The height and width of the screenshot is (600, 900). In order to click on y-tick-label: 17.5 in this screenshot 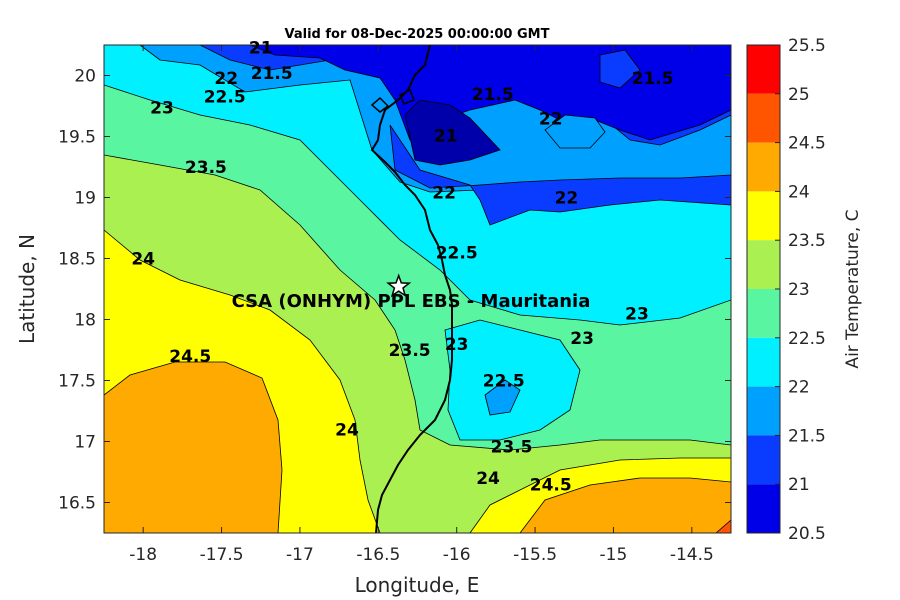, I will do `click(77, 382)`.